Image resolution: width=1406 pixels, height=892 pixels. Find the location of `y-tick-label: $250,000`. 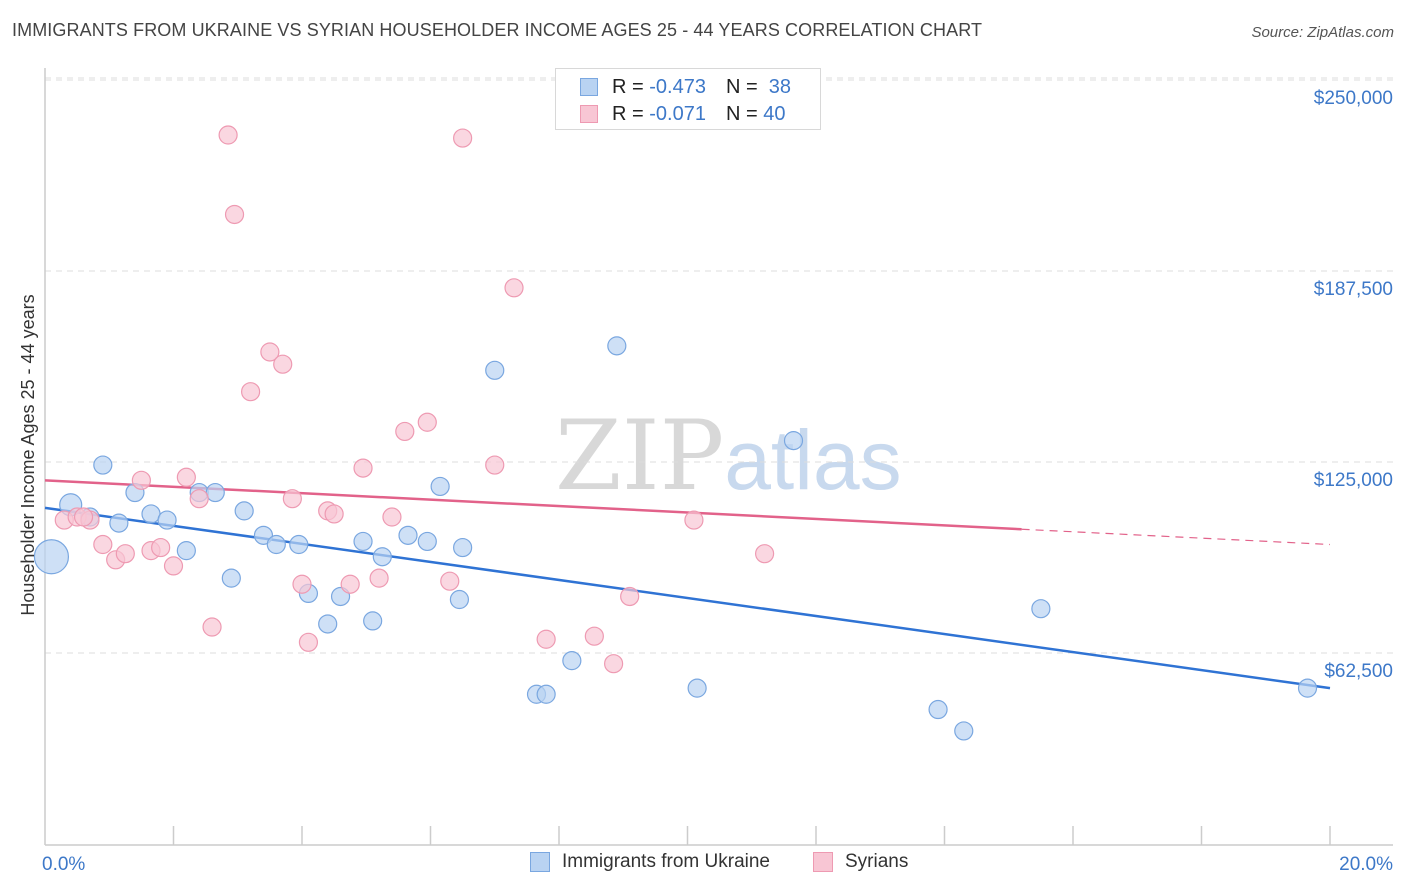

y-tick-label: $250,000 is located at coordinates (1353, 98).